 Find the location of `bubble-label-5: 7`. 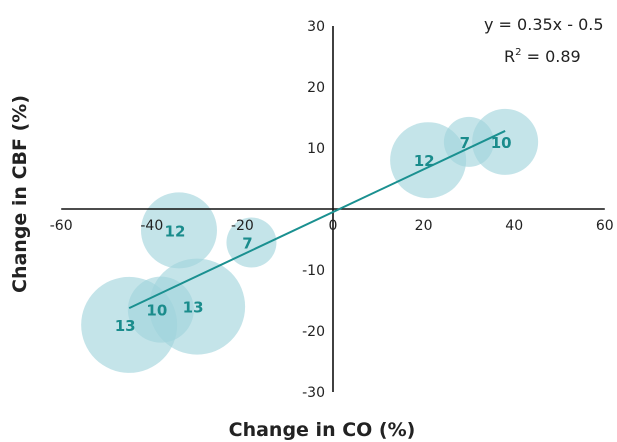

bubble-label-5: 7 is located at coordinates (247, 244).